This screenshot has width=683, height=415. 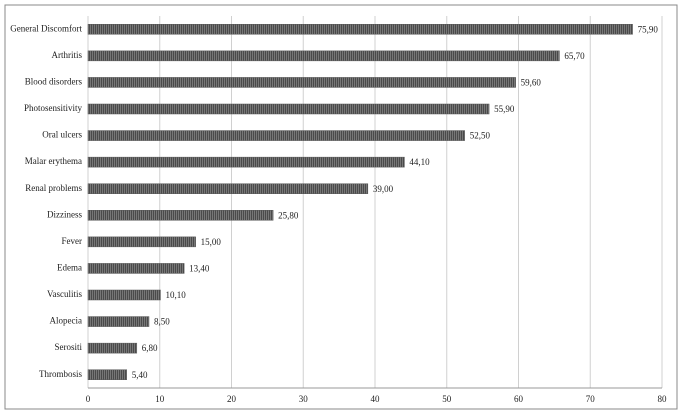 I want to click on y-tick-label: Dizziness, so click(x=64, y=214).